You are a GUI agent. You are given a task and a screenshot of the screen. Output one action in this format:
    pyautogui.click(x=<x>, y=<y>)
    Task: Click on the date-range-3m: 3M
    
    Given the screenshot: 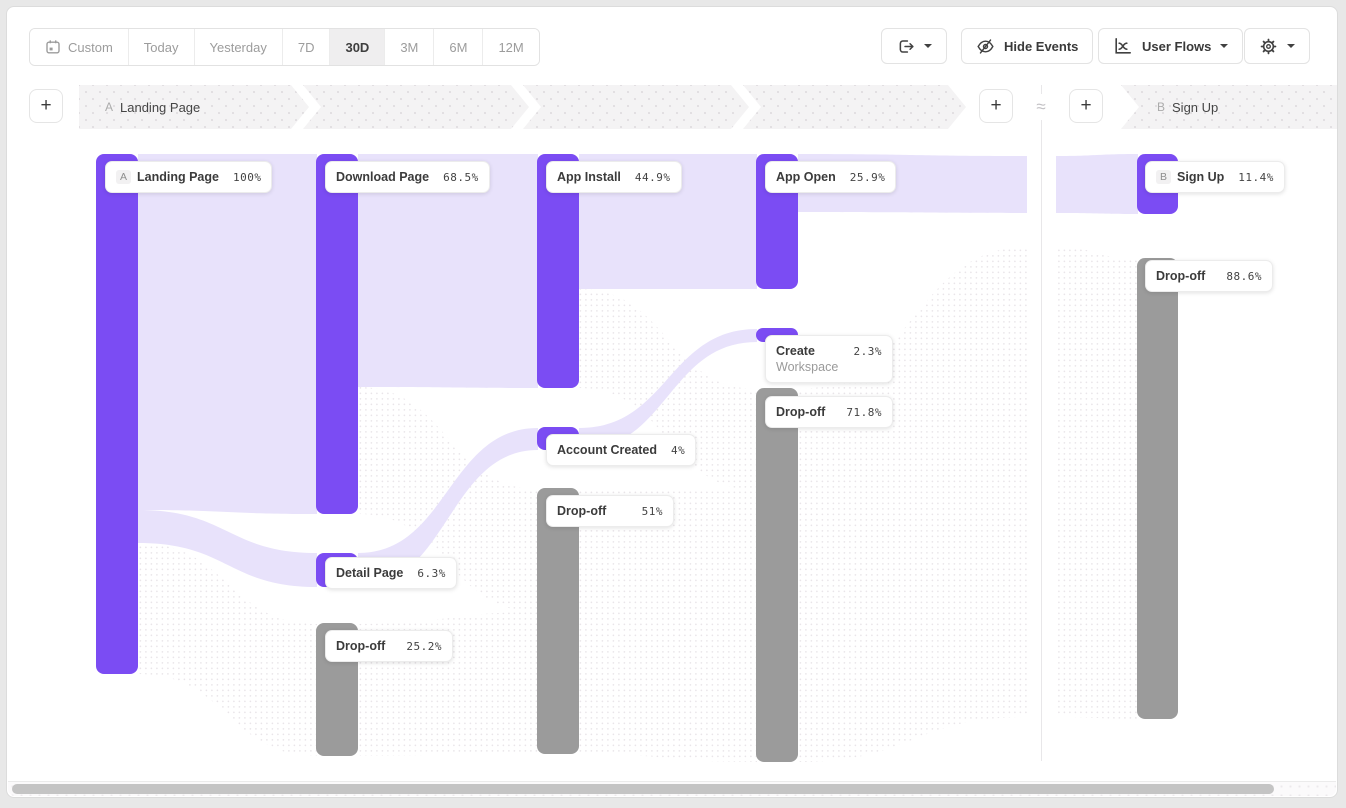 What is the action you would take?
    pyautogui.click(x=409, y=47)
    